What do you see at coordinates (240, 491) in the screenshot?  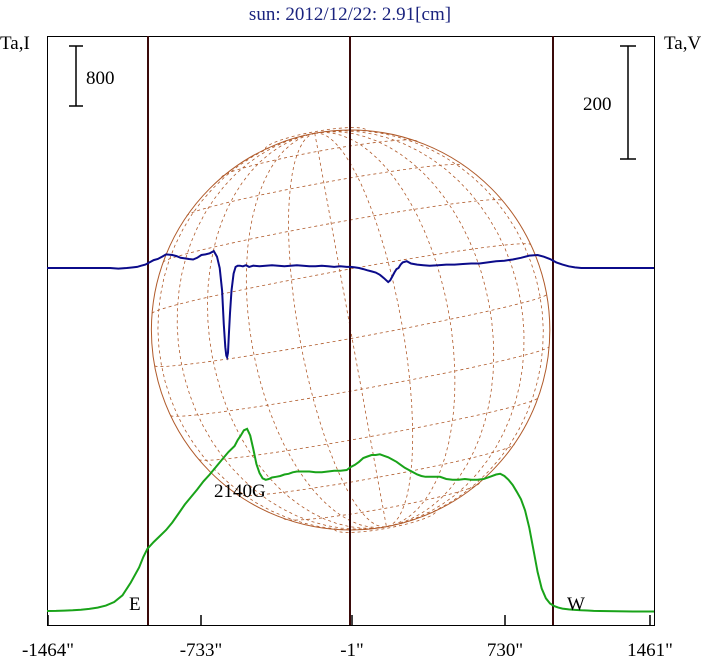 I see `active-region-annotation: 2140G` at bounding box center [240, 491].